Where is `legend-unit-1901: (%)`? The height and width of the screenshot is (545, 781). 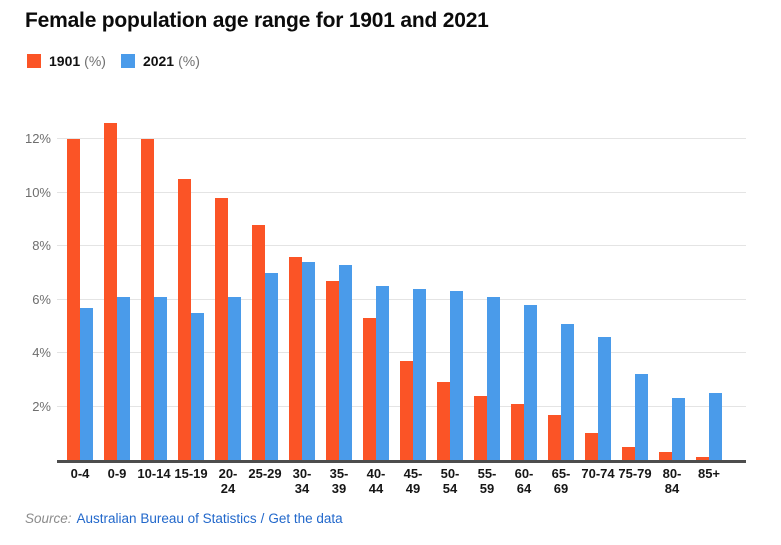
legend-unit-1901: (%) is located at coordinates (95, 61).